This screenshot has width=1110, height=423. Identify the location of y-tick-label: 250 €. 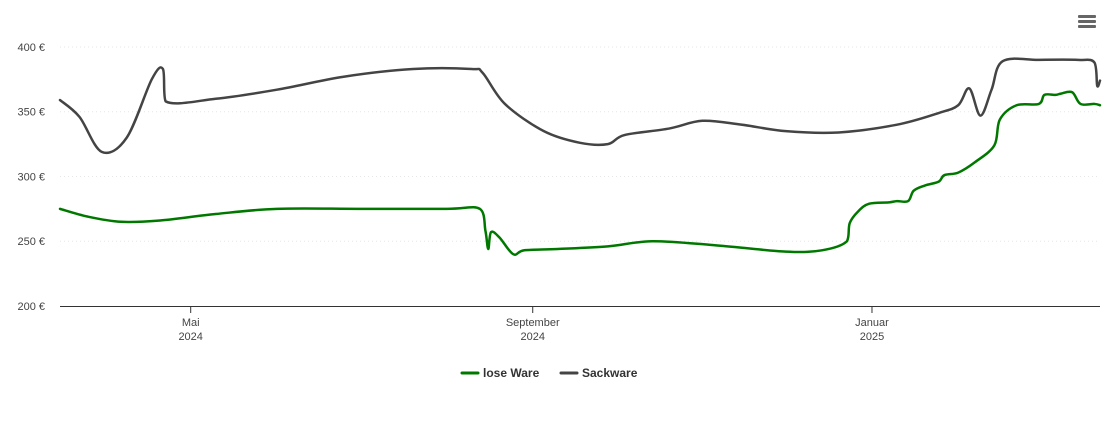
(31, 242).